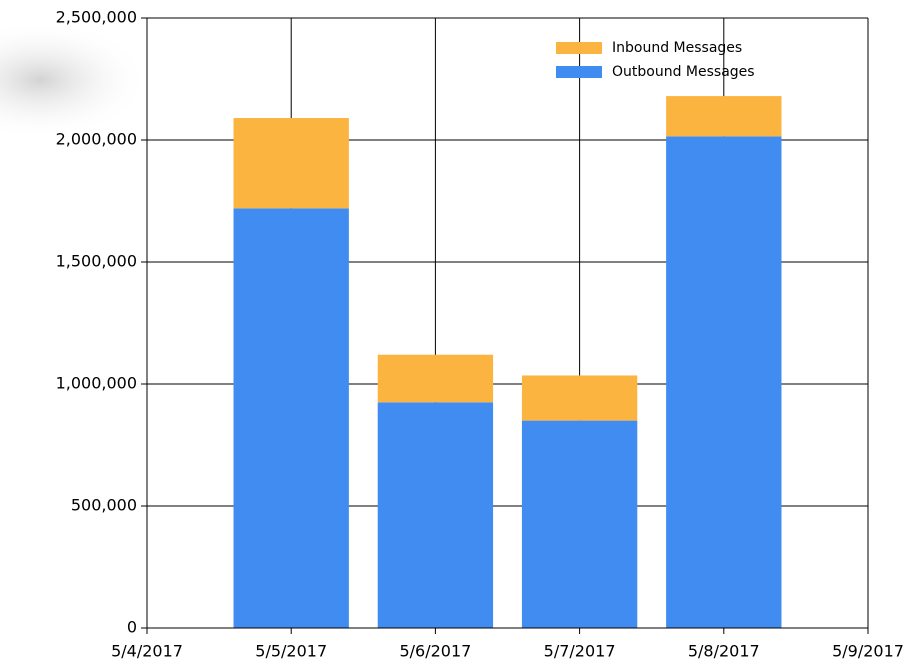  Describe the element at coordinates (683, 72) in the screenshot. I see `legend-label: Outbound Messages` at that location.